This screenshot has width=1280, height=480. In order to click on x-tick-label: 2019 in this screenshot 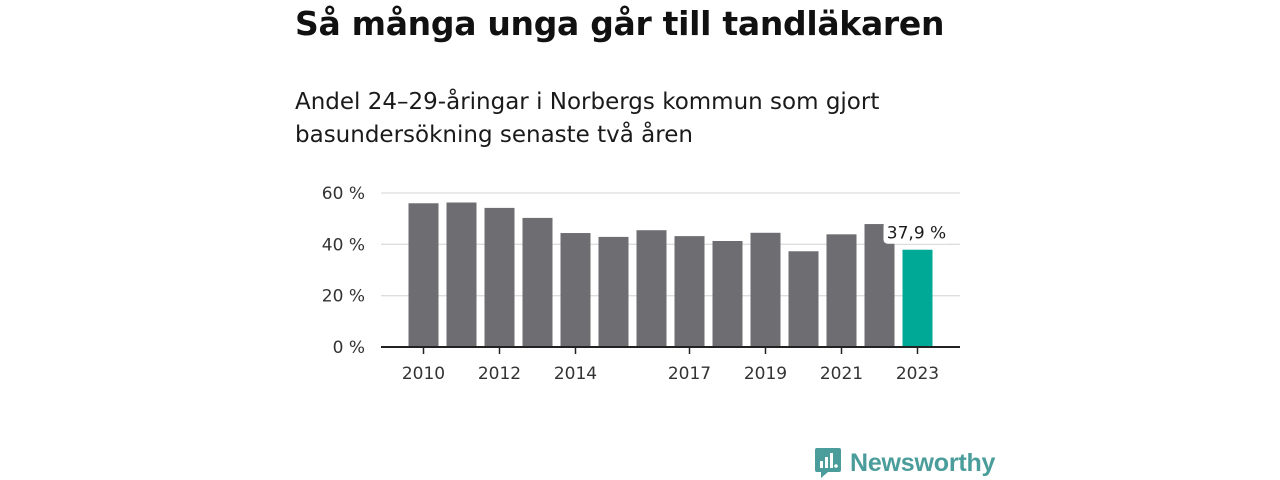, I will do `click(765, 374)`.